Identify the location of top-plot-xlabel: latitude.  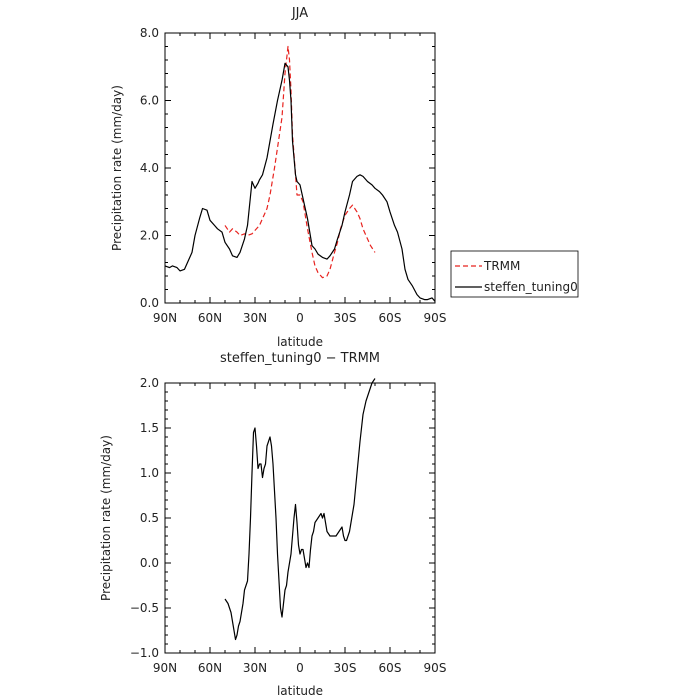
(300, 342).